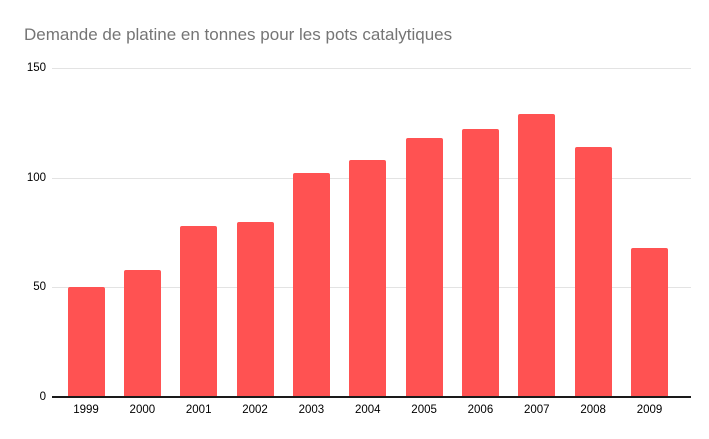  Describe the element at coordinates (39, 287) in the screenshot. I see `y-axis-tick-label: 50` at that location.